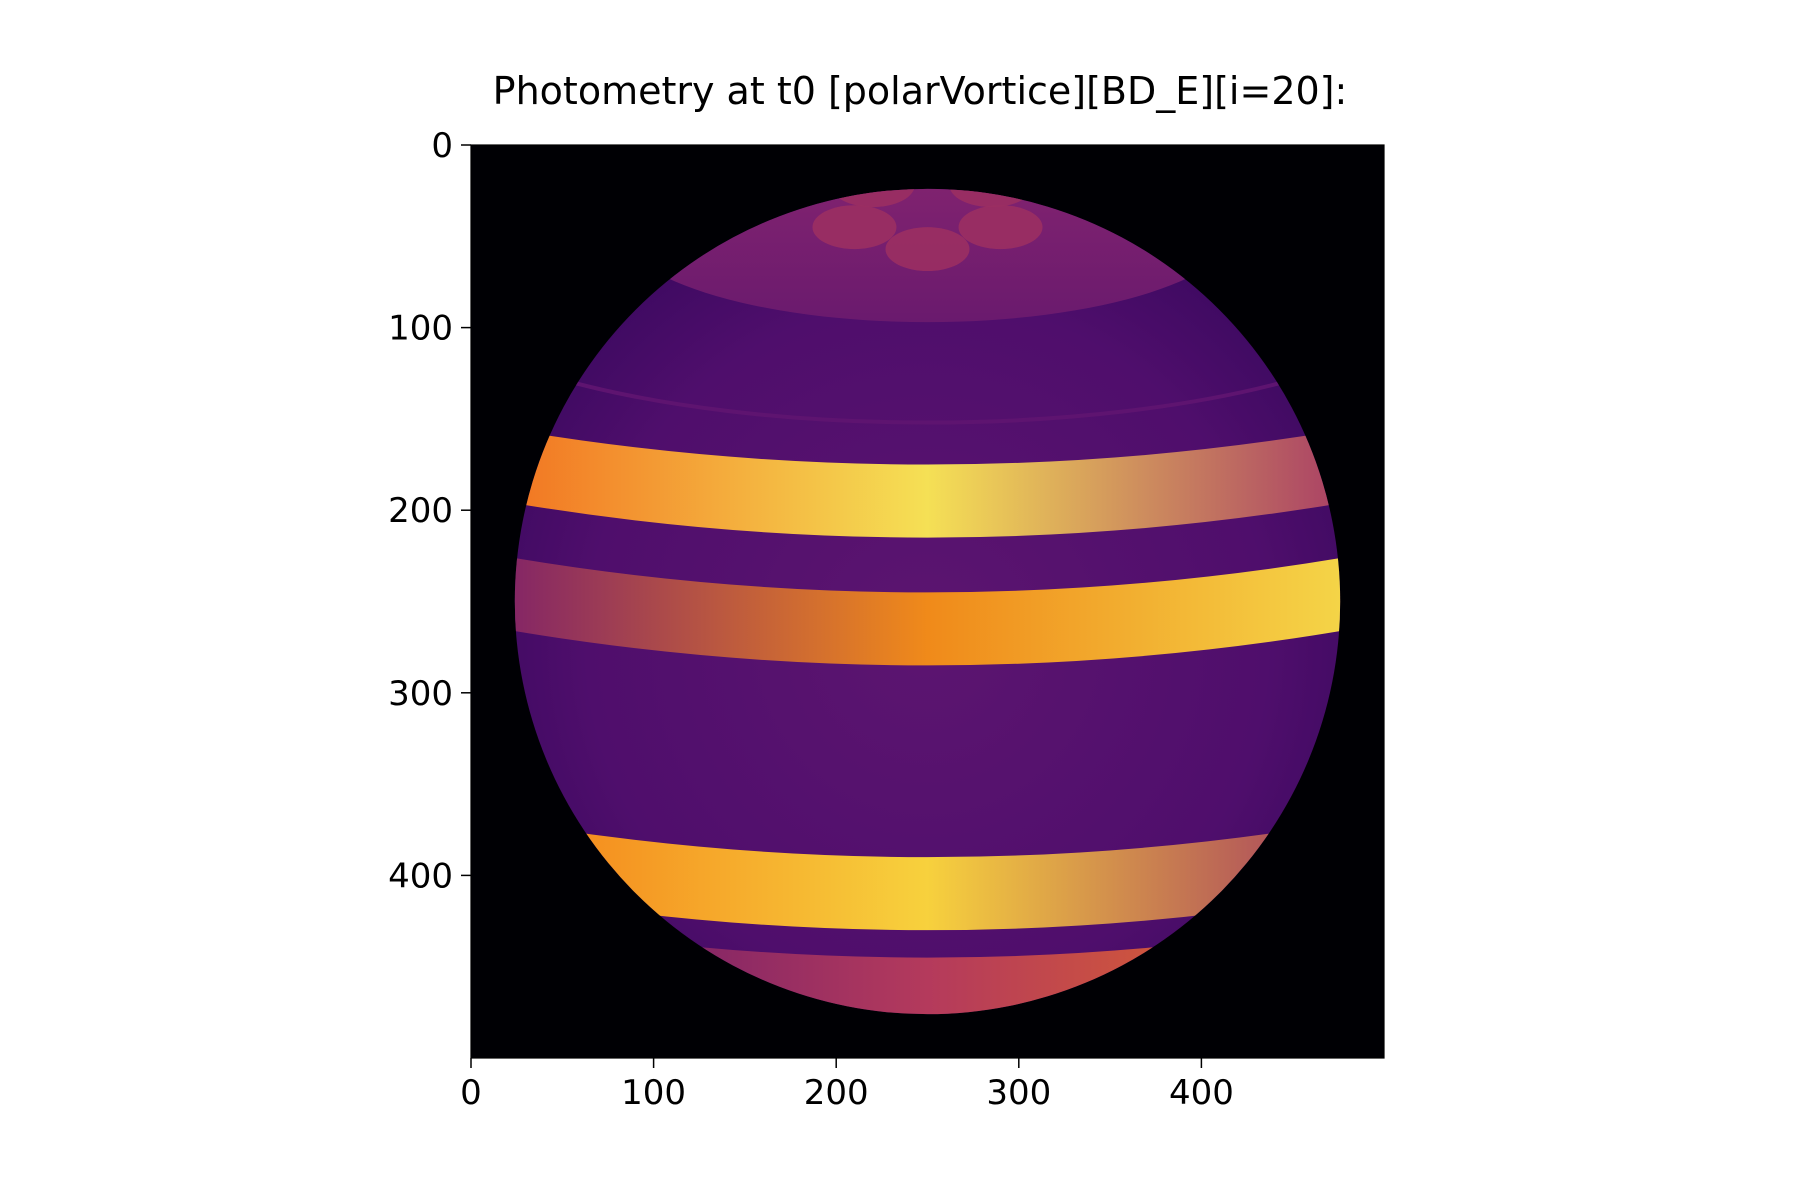  What do you see at coordinates (653, 1093) in the screenshot?
I see `x-tick-label: 100` at bounding box center [653, 1093].